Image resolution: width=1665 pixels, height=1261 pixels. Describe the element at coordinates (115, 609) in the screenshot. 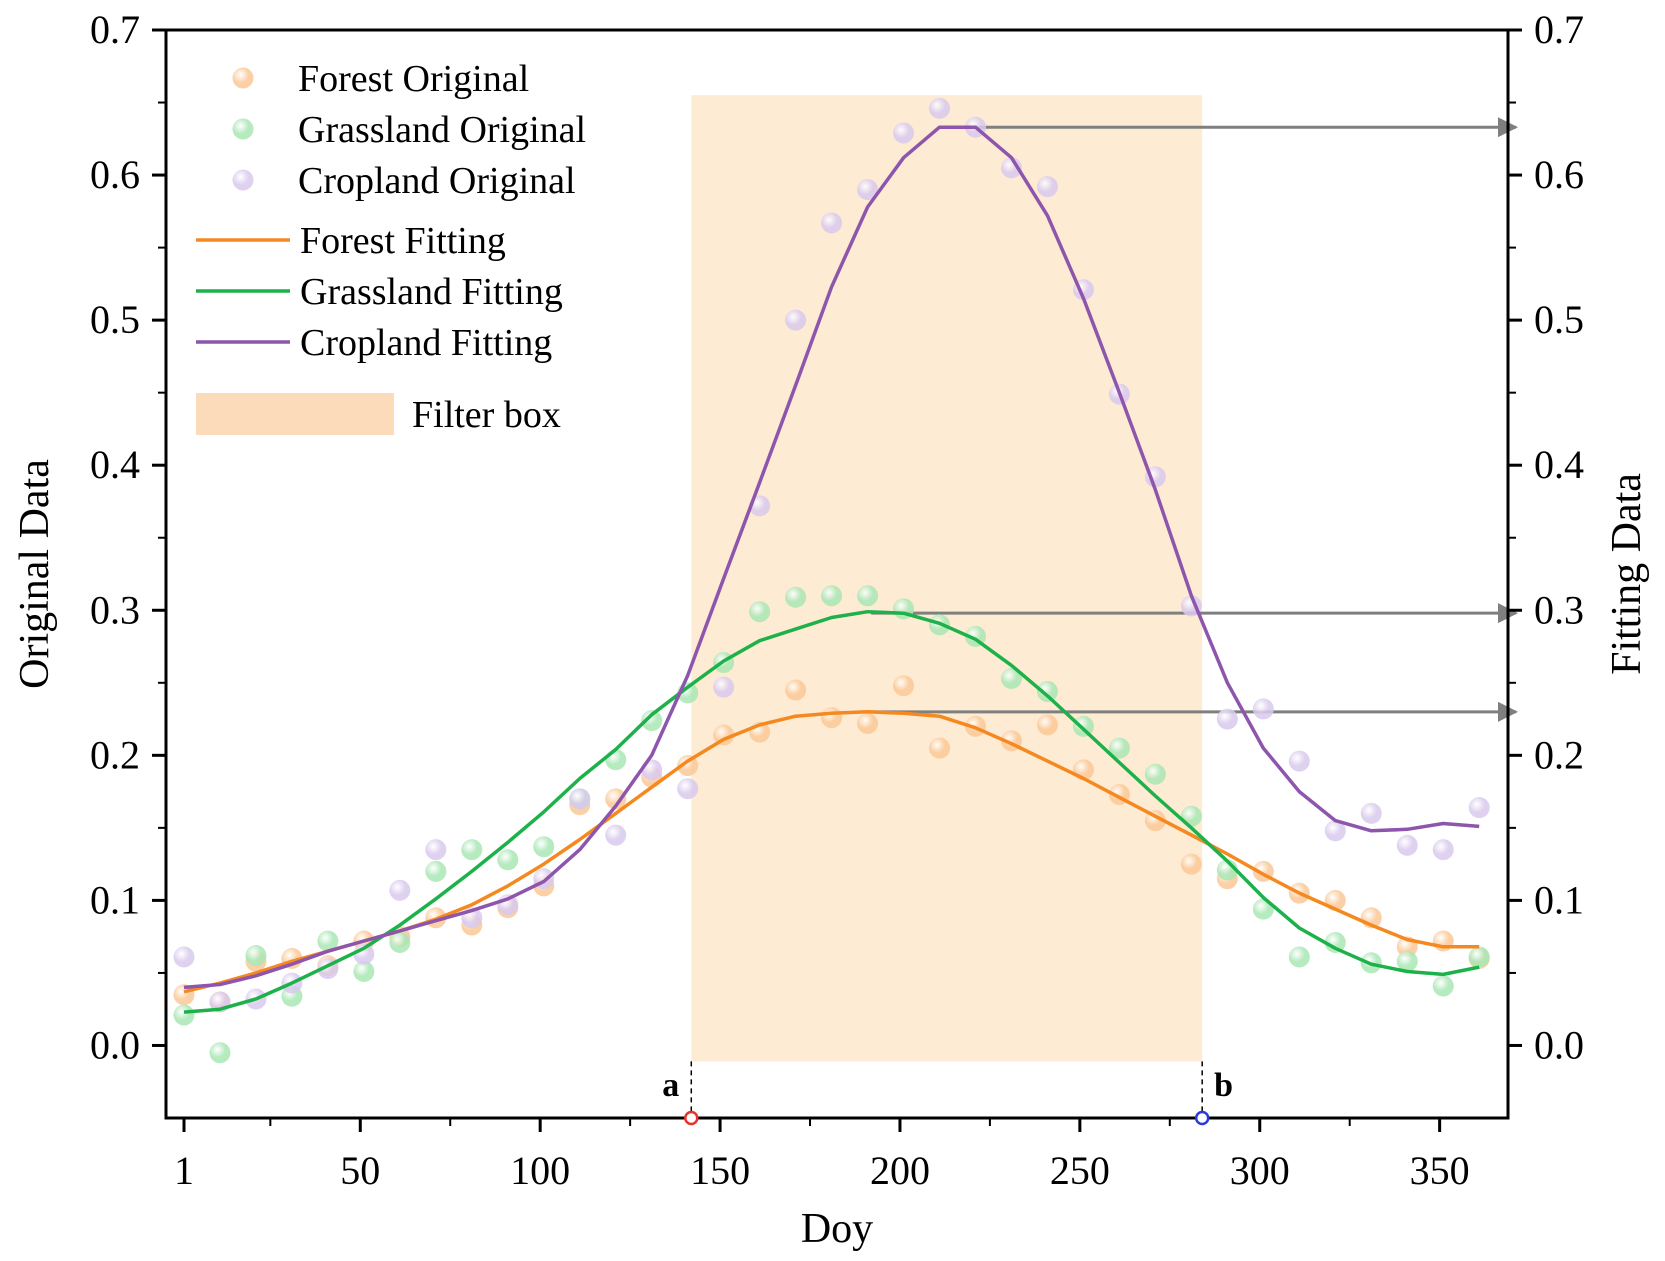

I see `y-tick-label: 0.3` at that location.